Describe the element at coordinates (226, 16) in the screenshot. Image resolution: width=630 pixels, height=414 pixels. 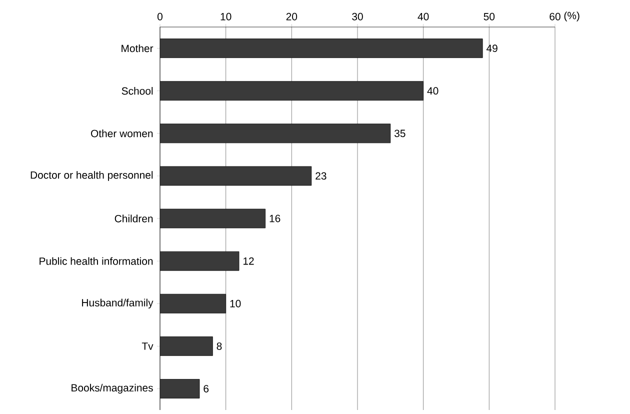
I see `x-tick-label: 10` at that location.